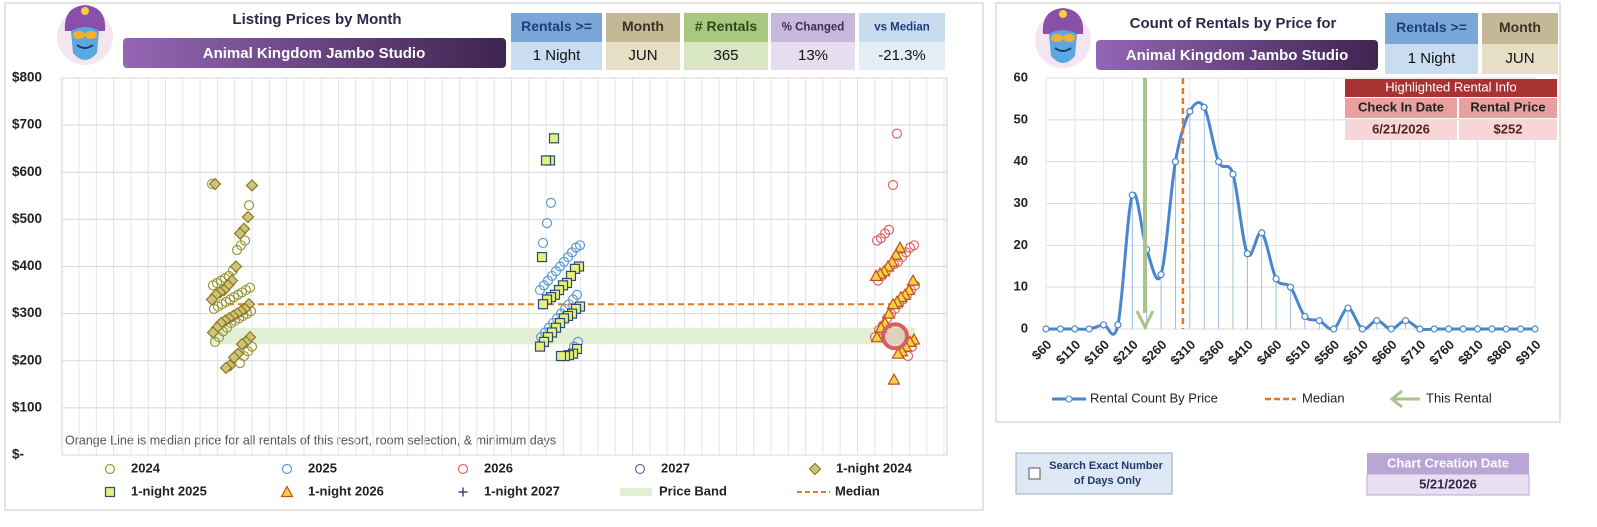  Describe the element at coordinates (1021, 160) in the screenshot. I see `y-tick-label: 40` at that location.